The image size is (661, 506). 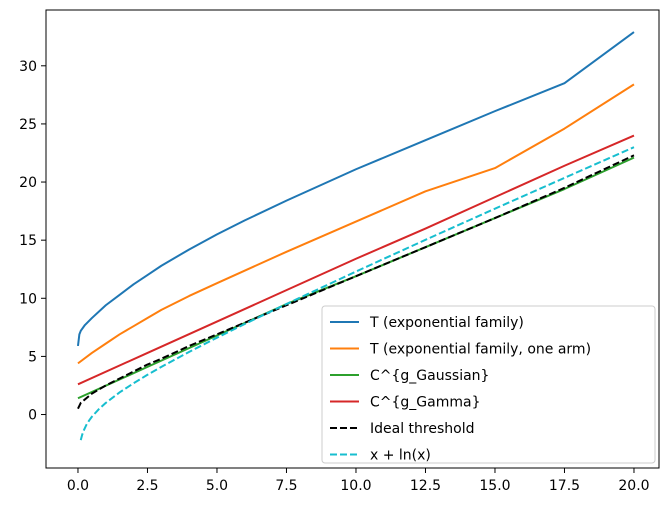 I want to click on y-tick-label: 20, so click(x=28, y=183).